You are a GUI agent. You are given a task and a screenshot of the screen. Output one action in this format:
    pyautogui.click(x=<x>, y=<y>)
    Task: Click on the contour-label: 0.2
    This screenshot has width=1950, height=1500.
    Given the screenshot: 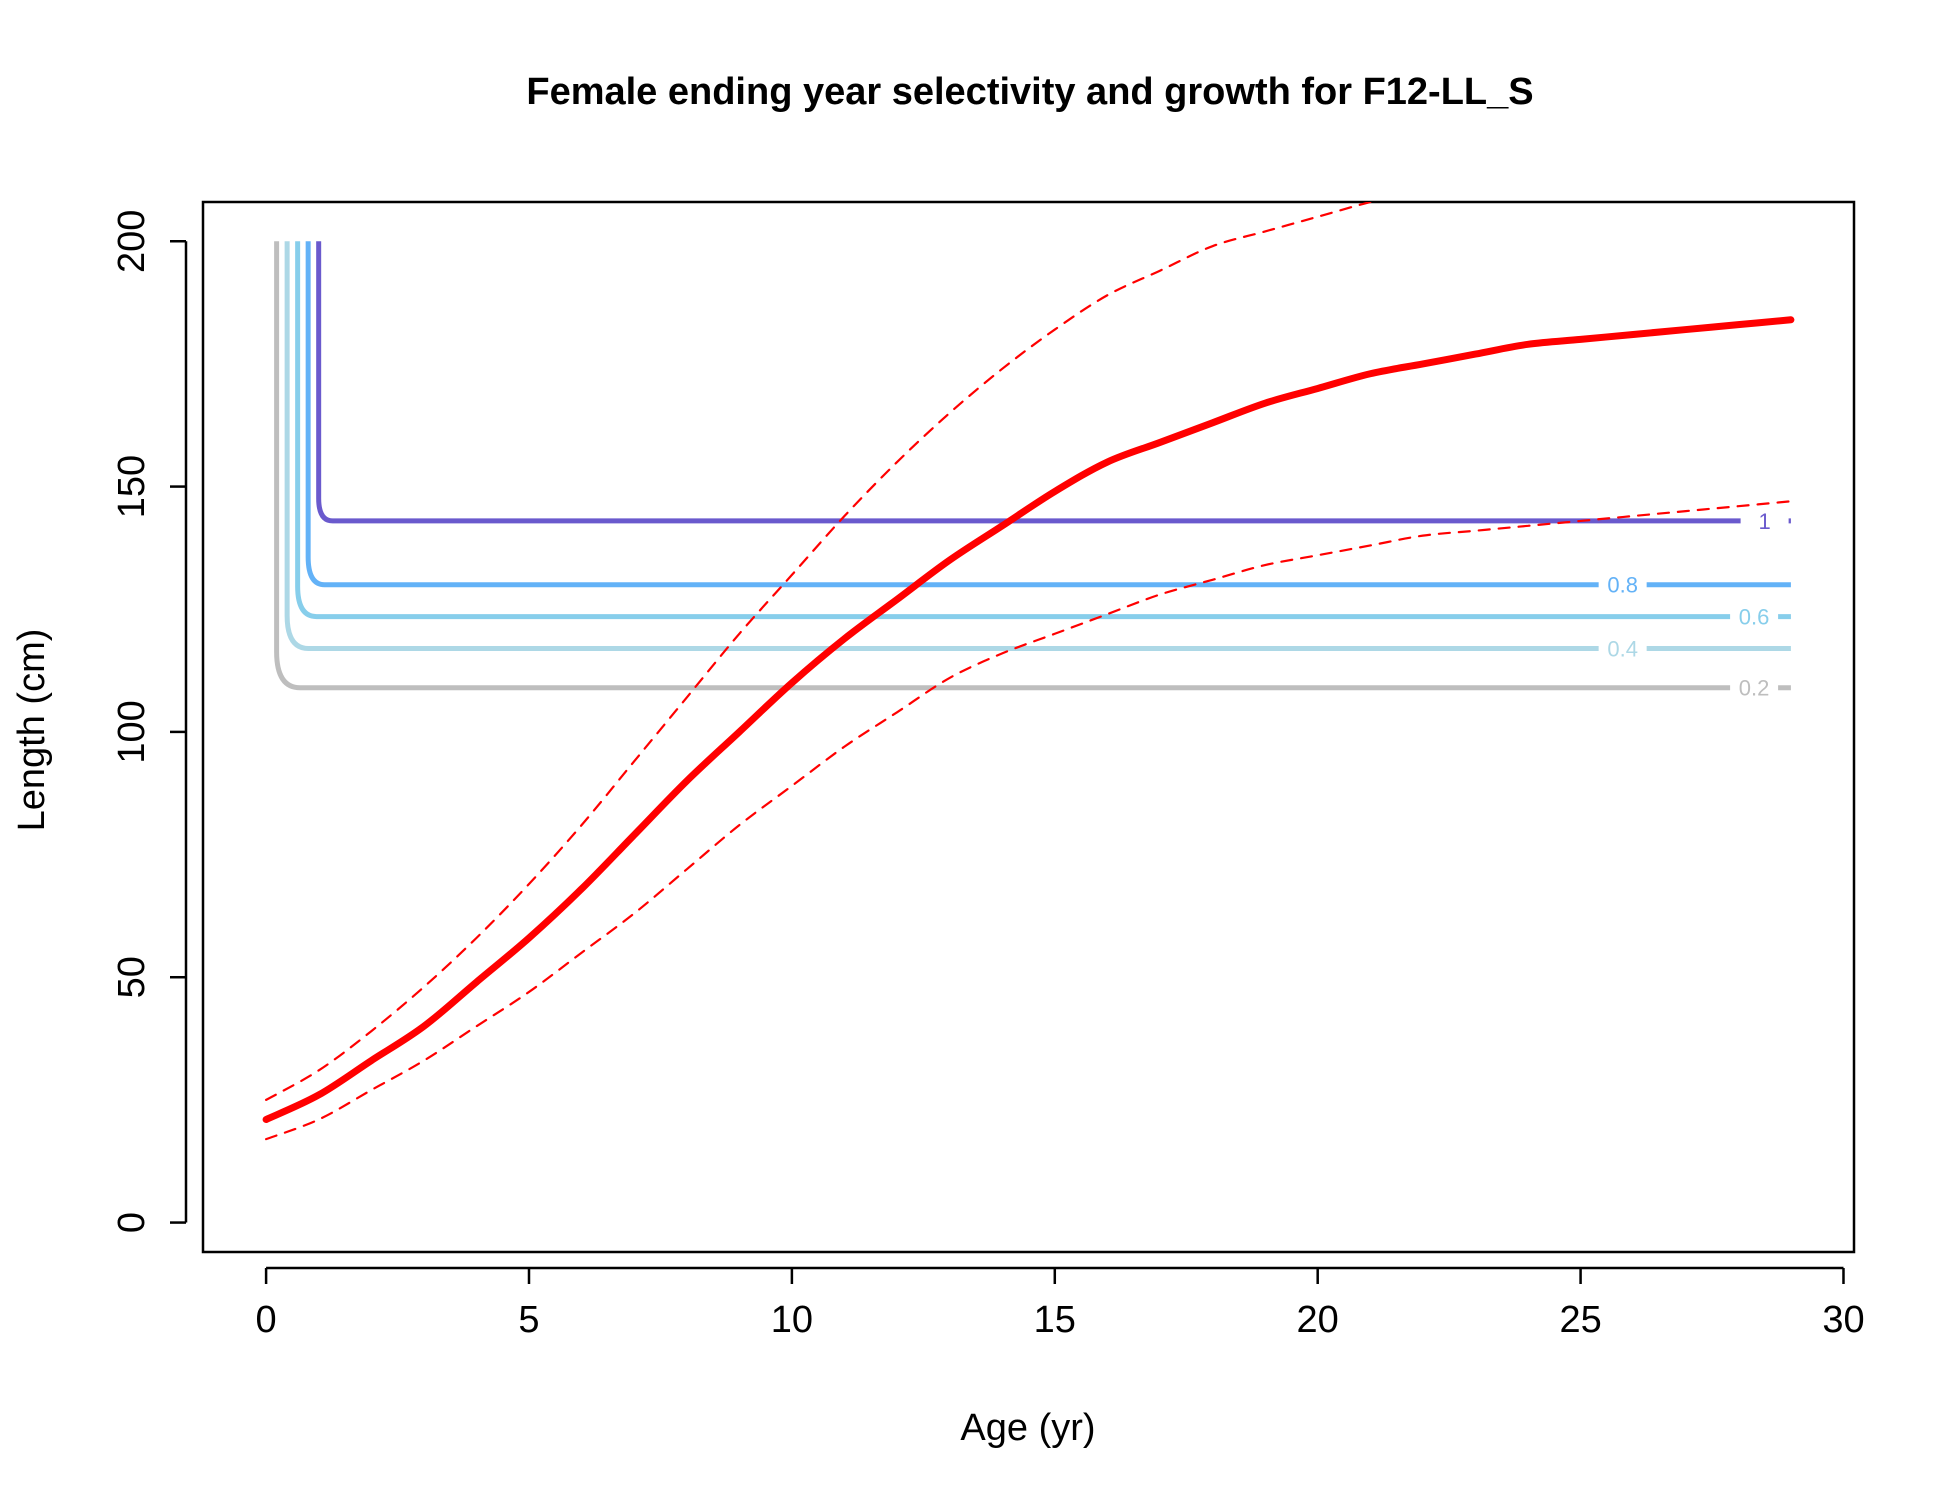 What is the action you would take?
    pyautogui.click(x=1754, y=688)
    